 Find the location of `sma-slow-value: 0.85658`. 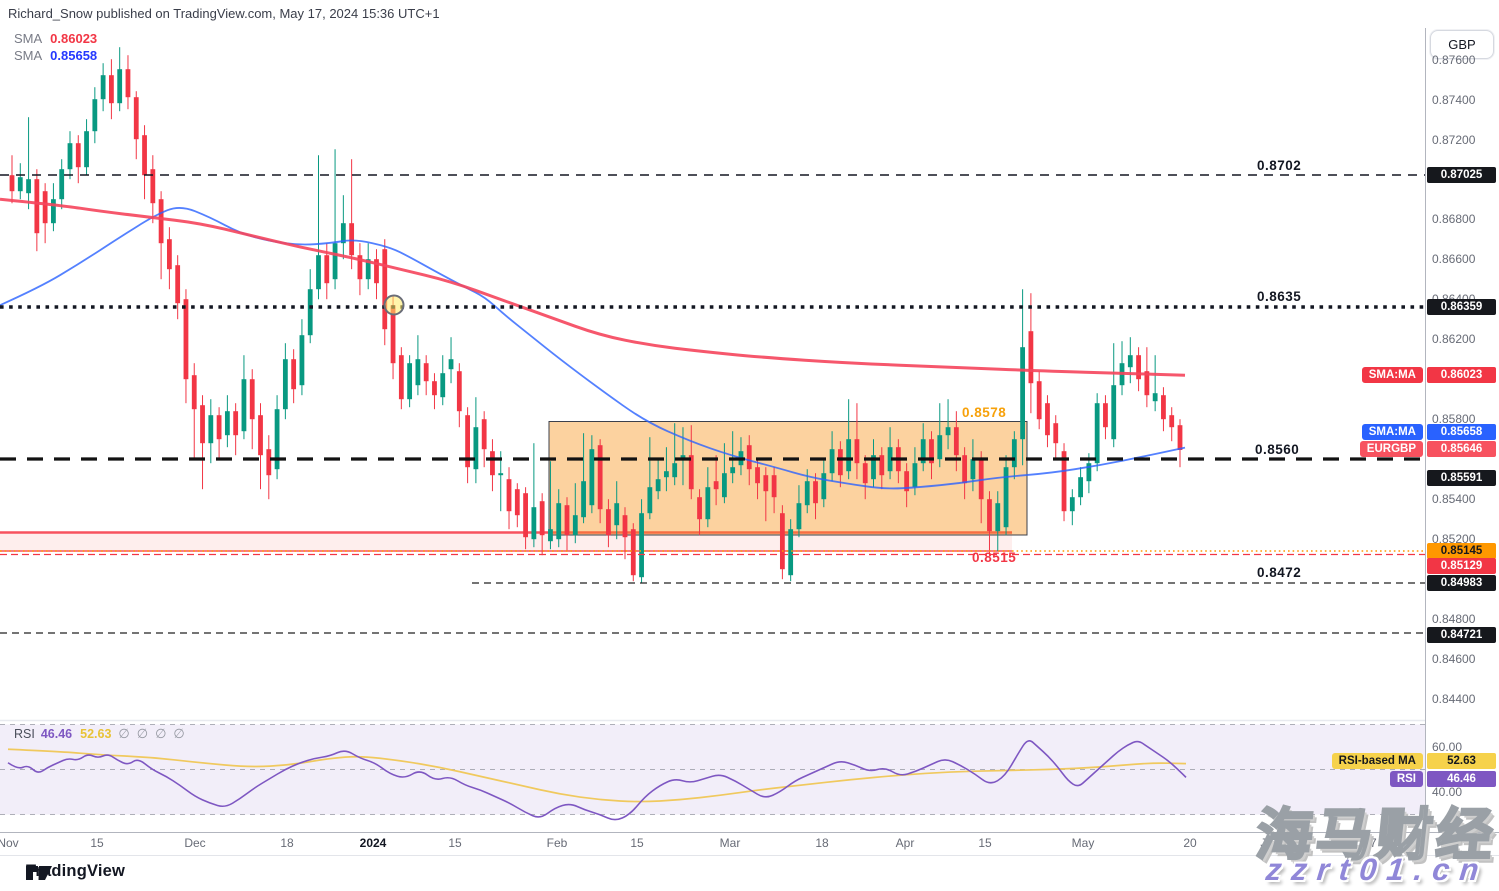

sma-slow-value: 0.85658 is located at coordinates (74, 55).